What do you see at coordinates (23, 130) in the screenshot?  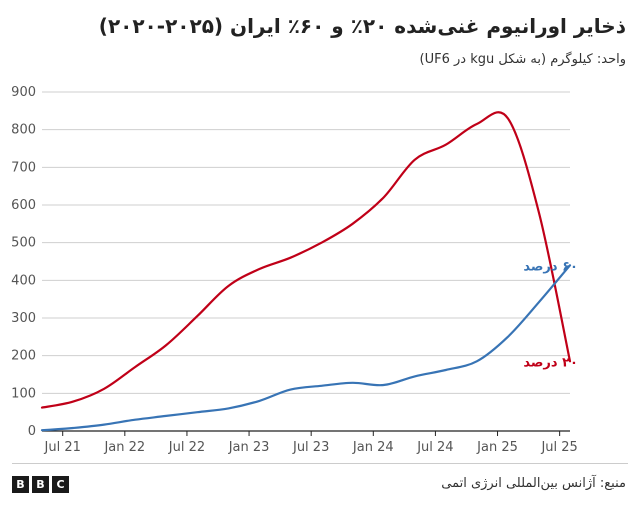 I see `y-tick-label: 800` at bounding box center [23, 130].